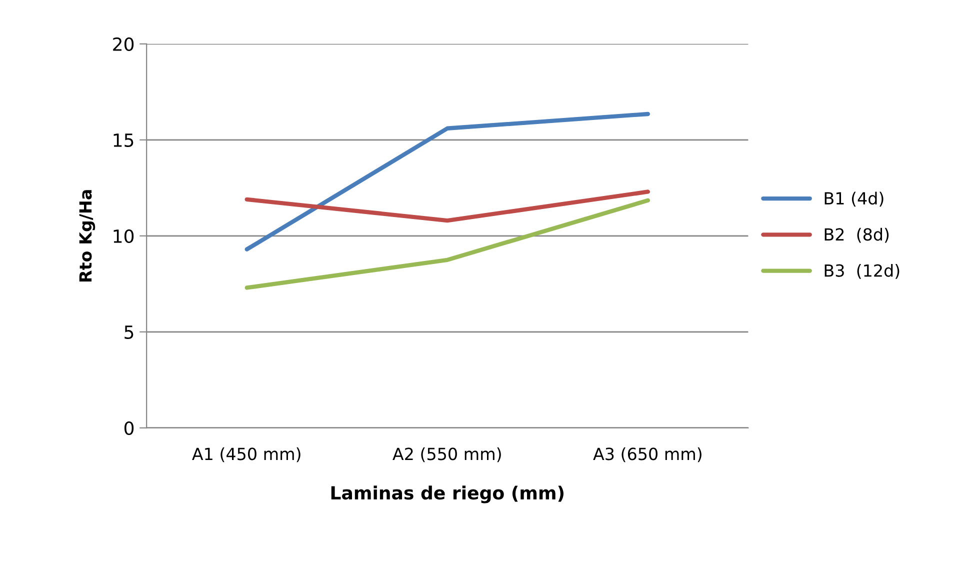 The height and width of the screenshot is (563, 958). Describe the element at coordinates (87, 236) in the screenshot. I see `y-axis-title: Rto Kg/Ha` at that location.